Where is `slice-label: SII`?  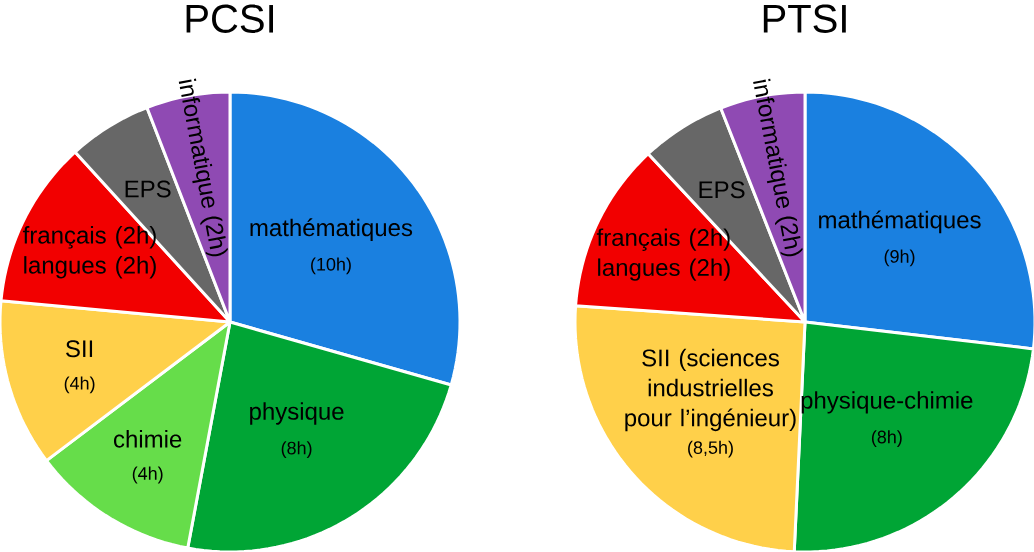 slice-label: SII is located at coordinates (79, 349).